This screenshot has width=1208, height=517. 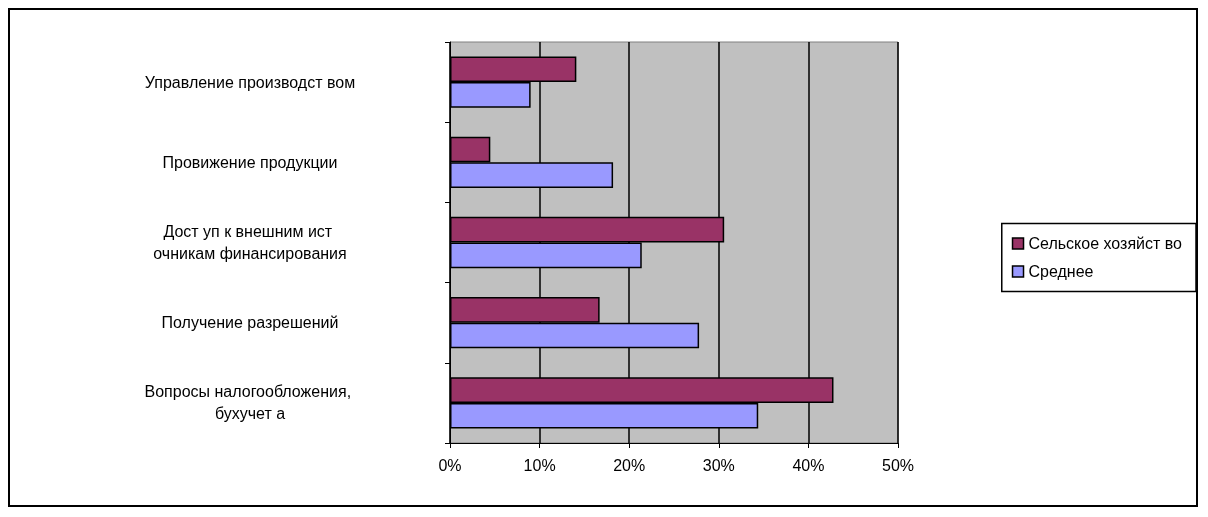 I want to click on legend-label: Сельское хозяйст во, so click(x=1105, y=243).